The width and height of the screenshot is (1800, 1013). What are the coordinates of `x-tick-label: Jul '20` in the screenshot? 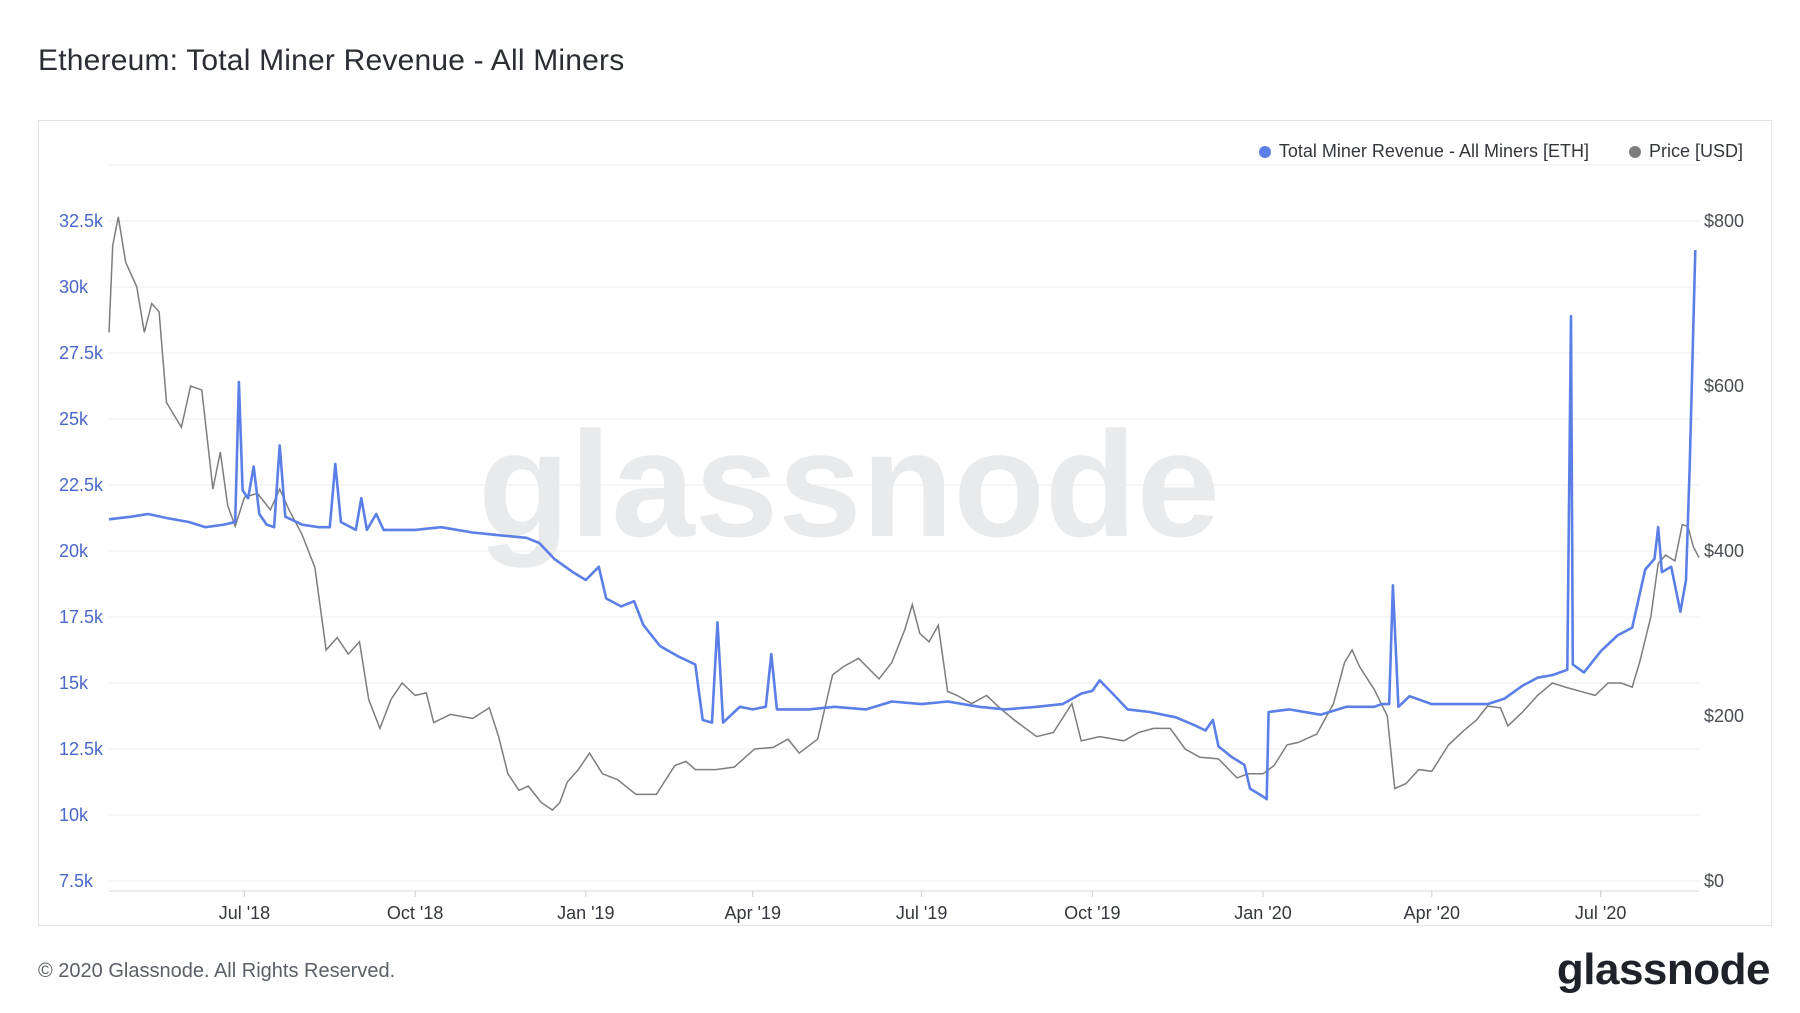 It's located at (1600, 913).